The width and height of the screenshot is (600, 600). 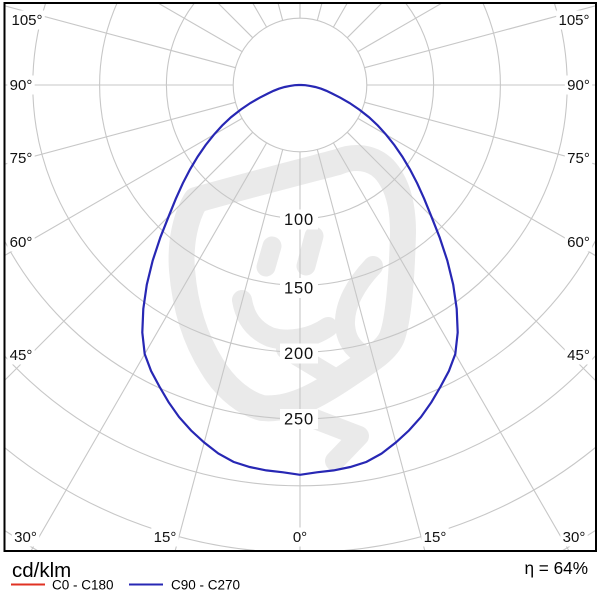 I want to click on svg-text: 0°, so click(x=300, y=537).